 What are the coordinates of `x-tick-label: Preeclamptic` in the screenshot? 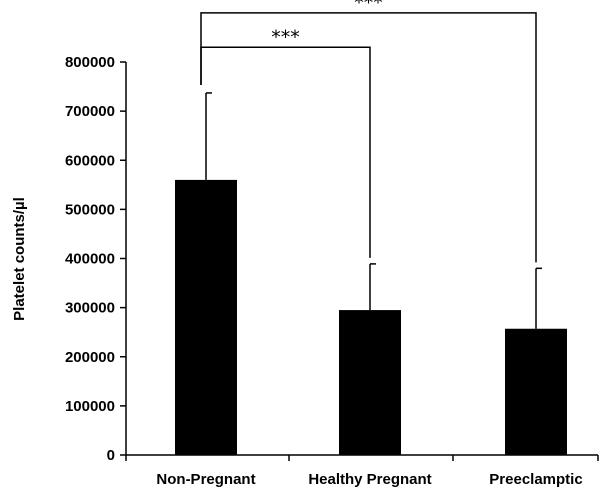 It's located at (535, 479).